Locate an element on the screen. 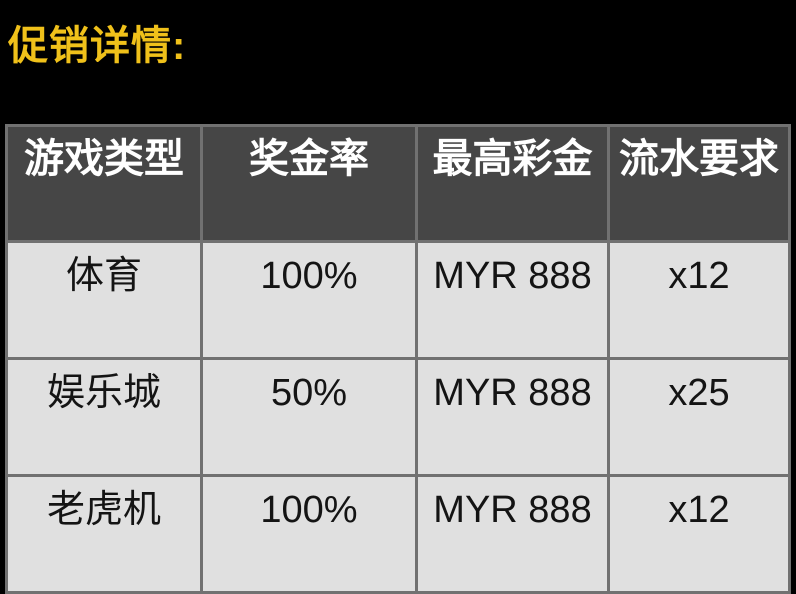 This screenshot has height=594, width=796. cell-game-type: 娱乐城 is located at coordinates (104, 417).